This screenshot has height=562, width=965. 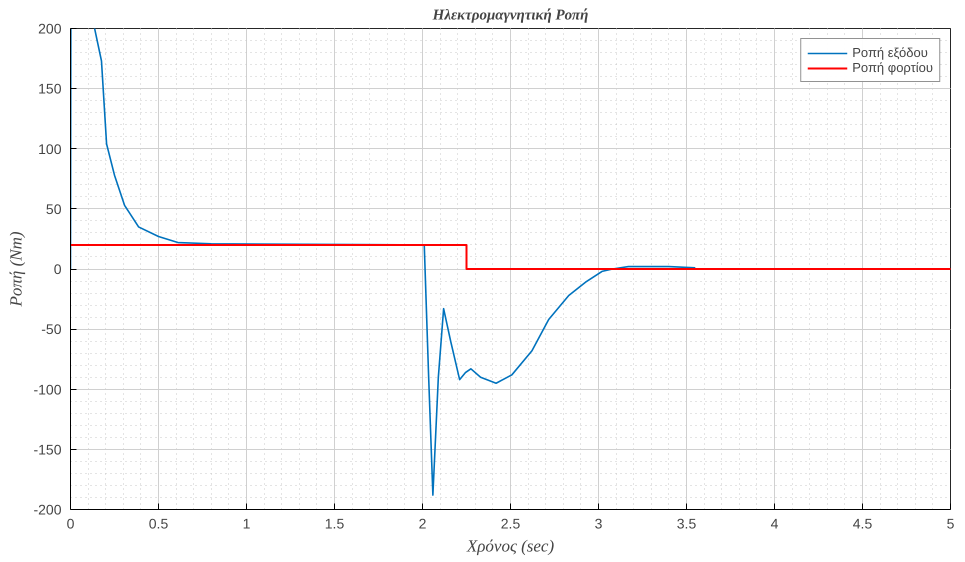 What do you see at coordinates (686, 524) in the screenshot?
I see `x-tick-label: 3.5` at bounding box center [686, 524].